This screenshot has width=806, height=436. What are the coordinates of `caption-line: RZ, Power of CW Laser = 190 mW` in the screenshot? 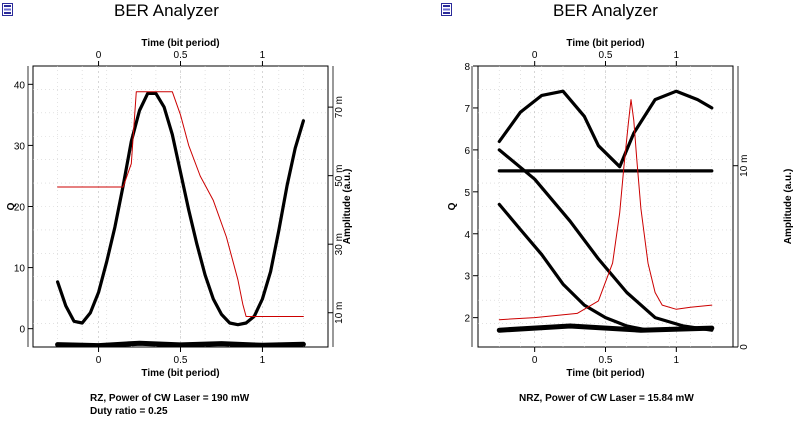 It's located at (170, 398).